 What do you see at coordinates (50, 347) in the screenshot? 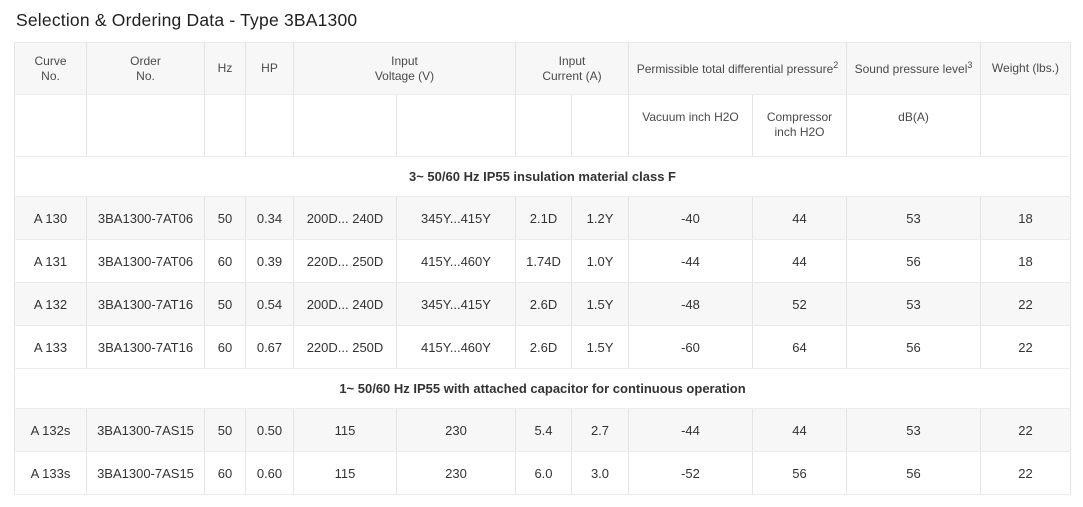
I see `table-cell: A 133` at bounding box center [50, 347].